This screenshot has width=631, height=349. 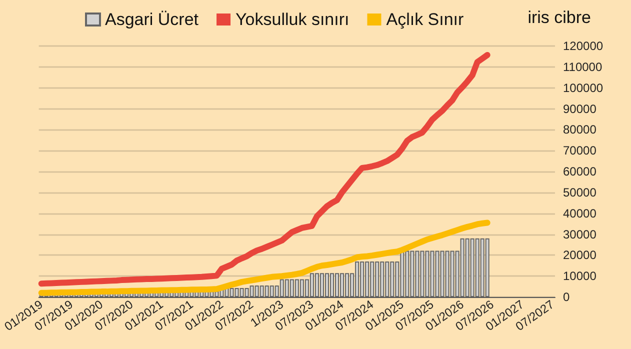 What do you see at coordinates (580, 151) in the screenshot?
I see `y-tick-label: 70000` at bounding box center [580, 151].